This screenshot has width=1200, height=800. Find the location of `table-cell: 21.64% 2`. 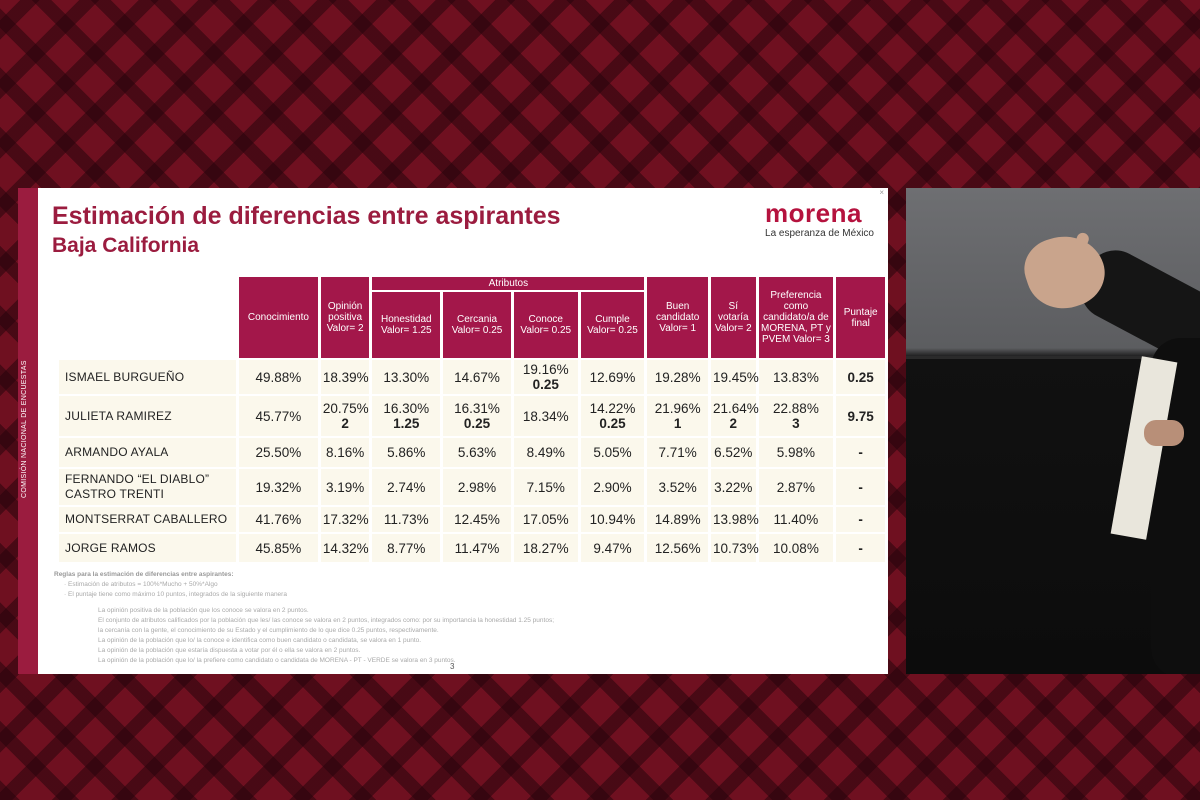

table-cell: 21.64% 2 is located at coordinates (735, 416).